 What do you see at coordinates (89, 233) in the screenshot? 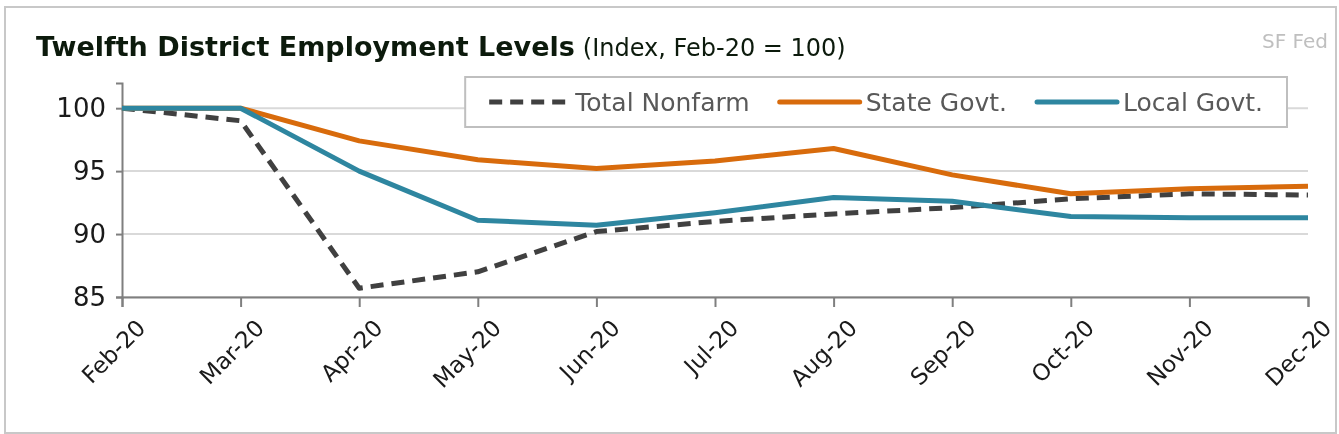
I see `y-tick-label: 90` at bounding box center [89, 233].